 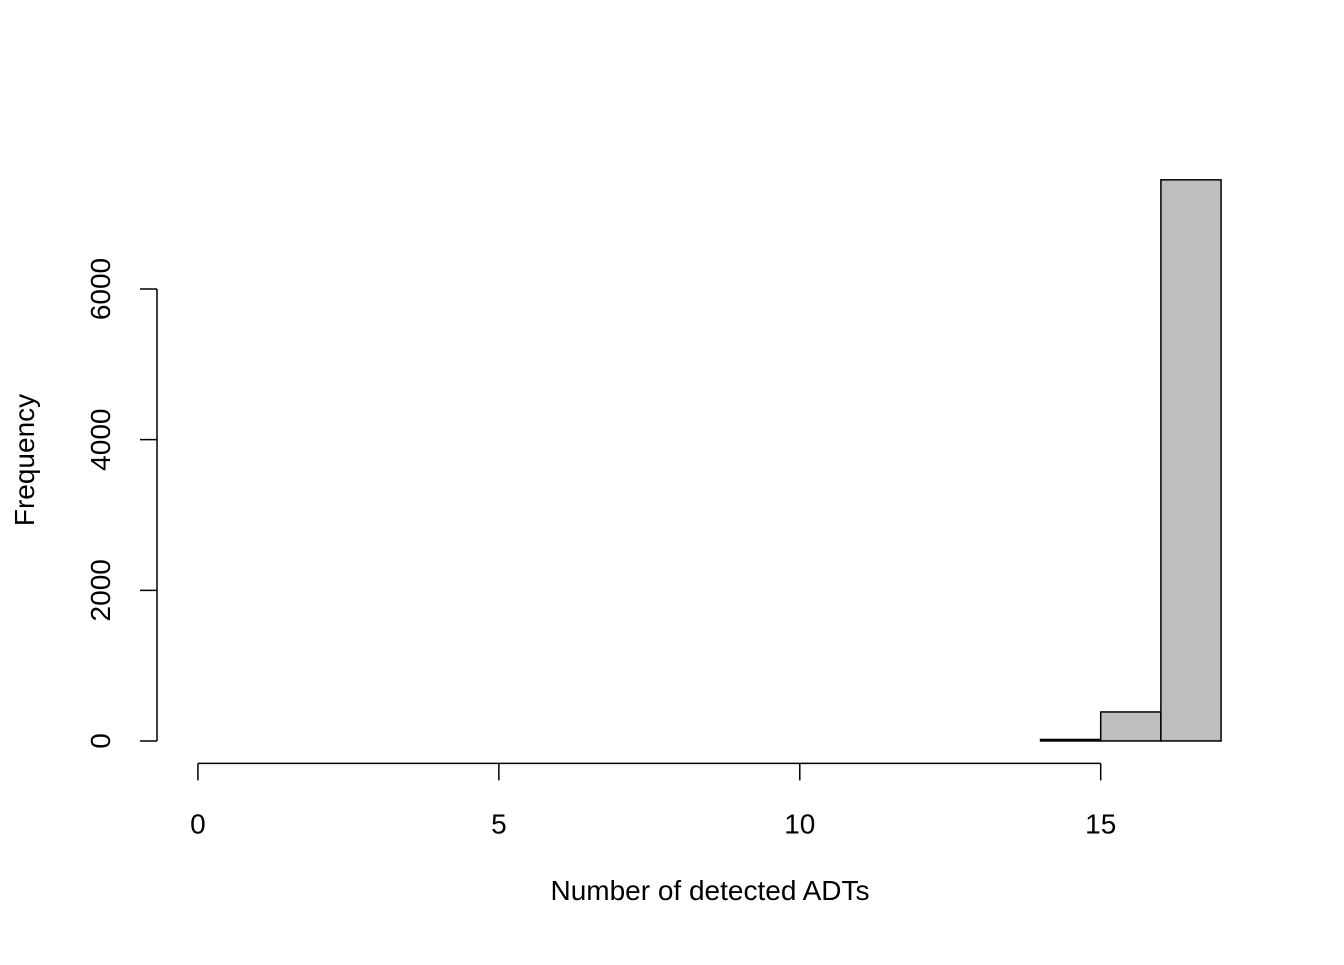 I want to click on y-tick-label: 4000, so click(x=100, y=440).